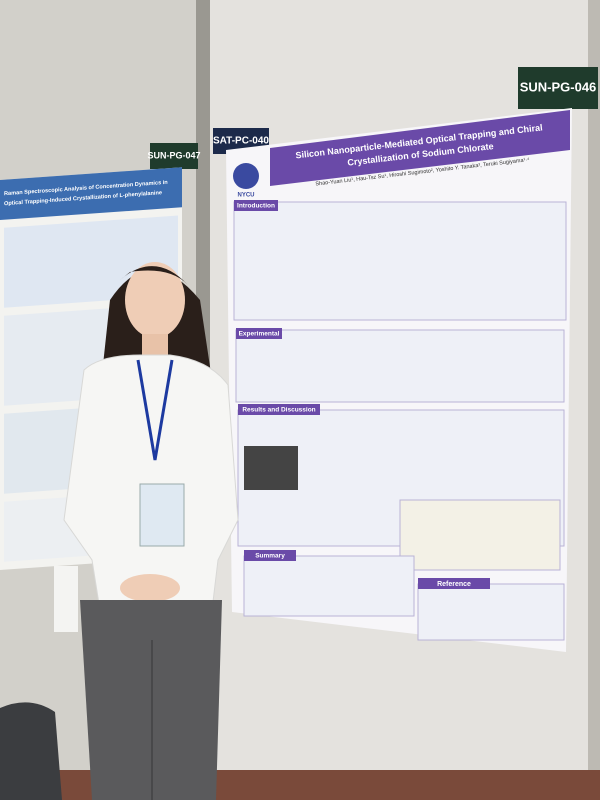 This screenshot has height=800, width=600. Describe the element at coordinates (245, 196) in the screenshot. I see `logo-text: NYCU` at that location.